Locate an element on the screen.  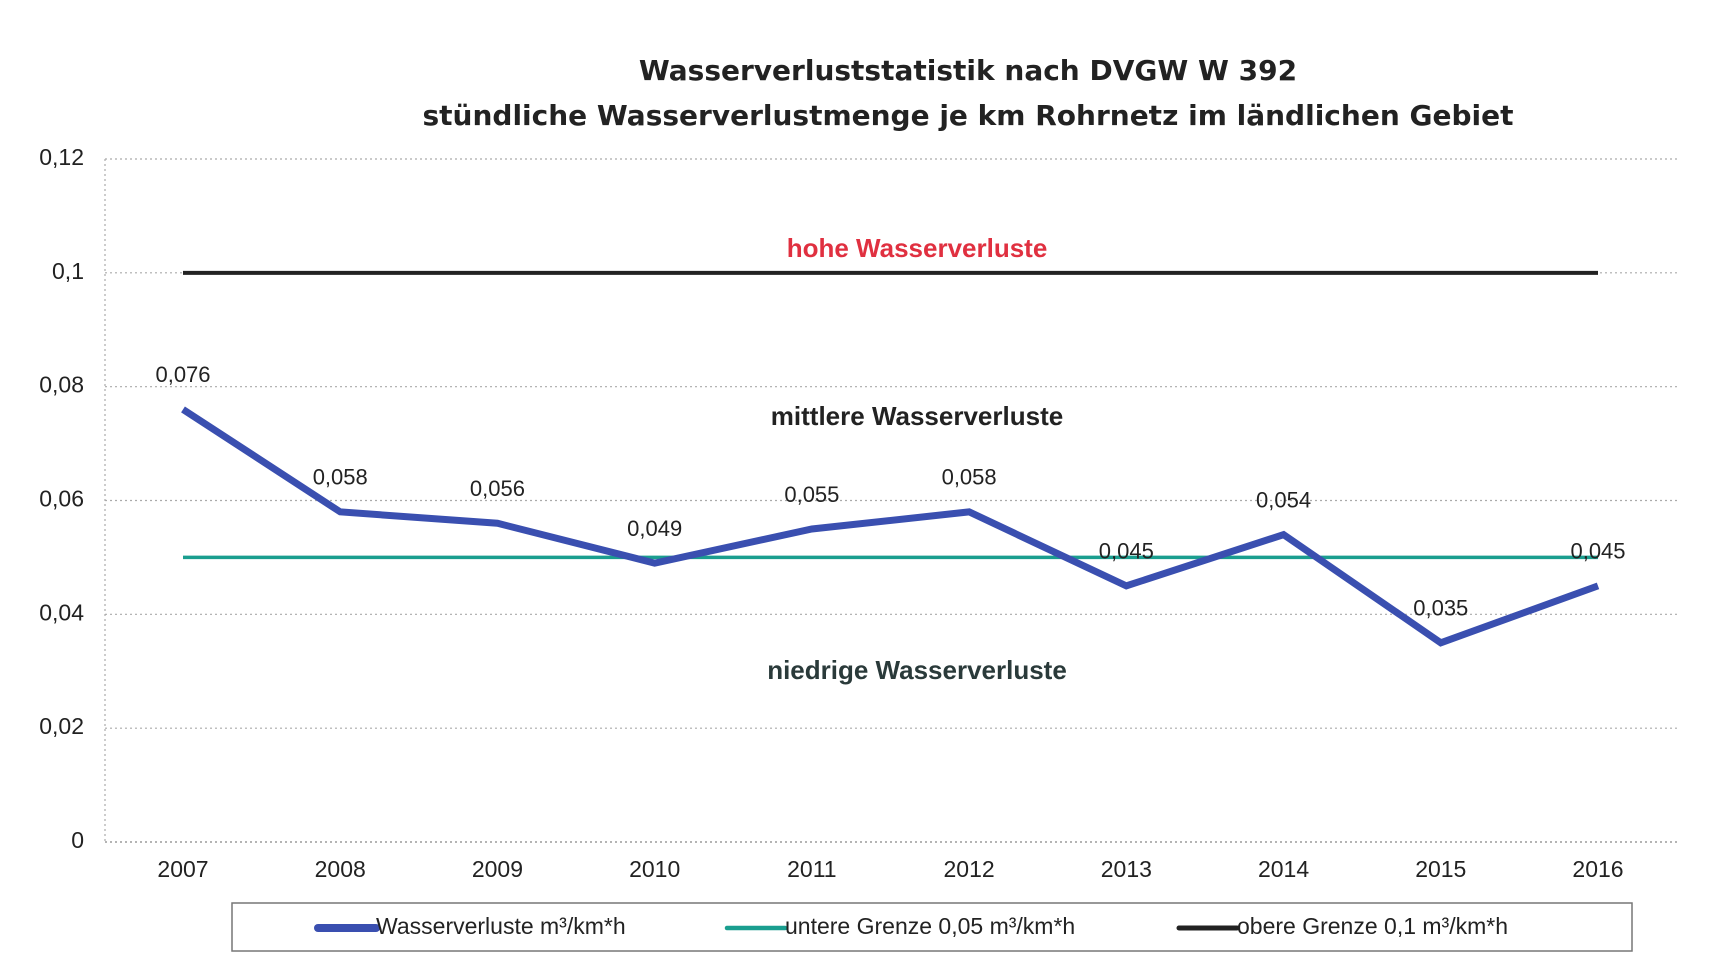
x-tick-label: 2010 is located at coordinates (654, 869).